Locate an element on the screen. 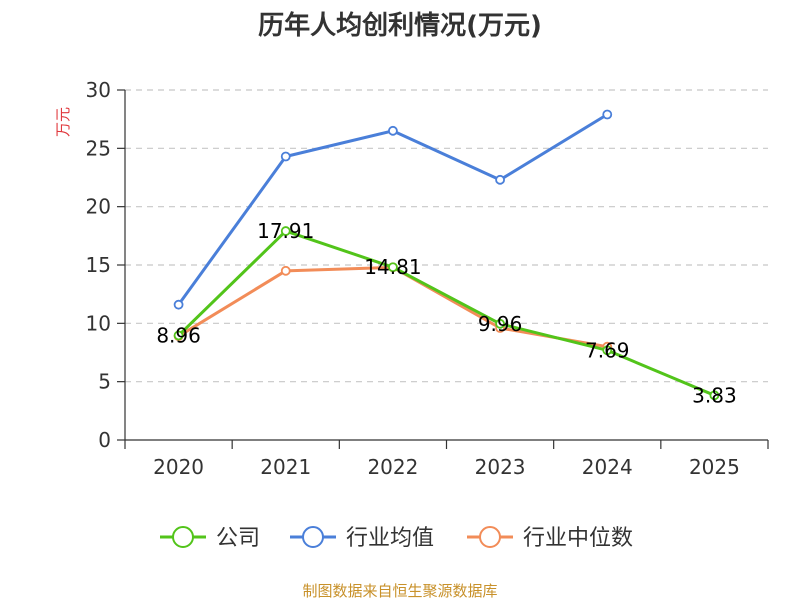  legend-item: 行业中位数 is located at coordinates (550, 538).